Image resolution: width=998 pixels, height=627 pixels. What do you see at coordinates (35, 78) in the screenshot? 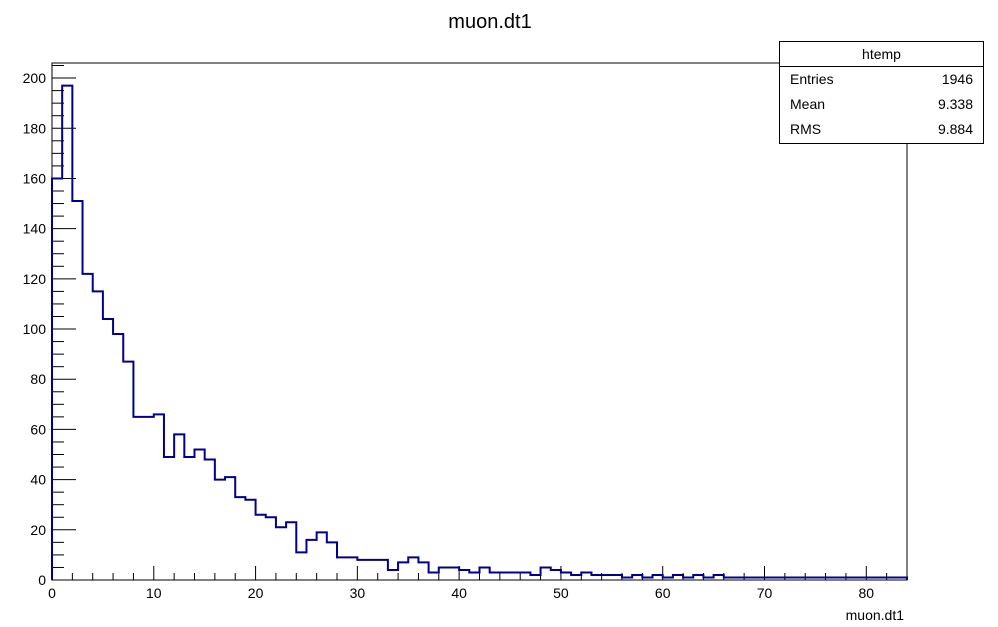
I see `y-tick-label: 200` at bounding box center [35, 78].